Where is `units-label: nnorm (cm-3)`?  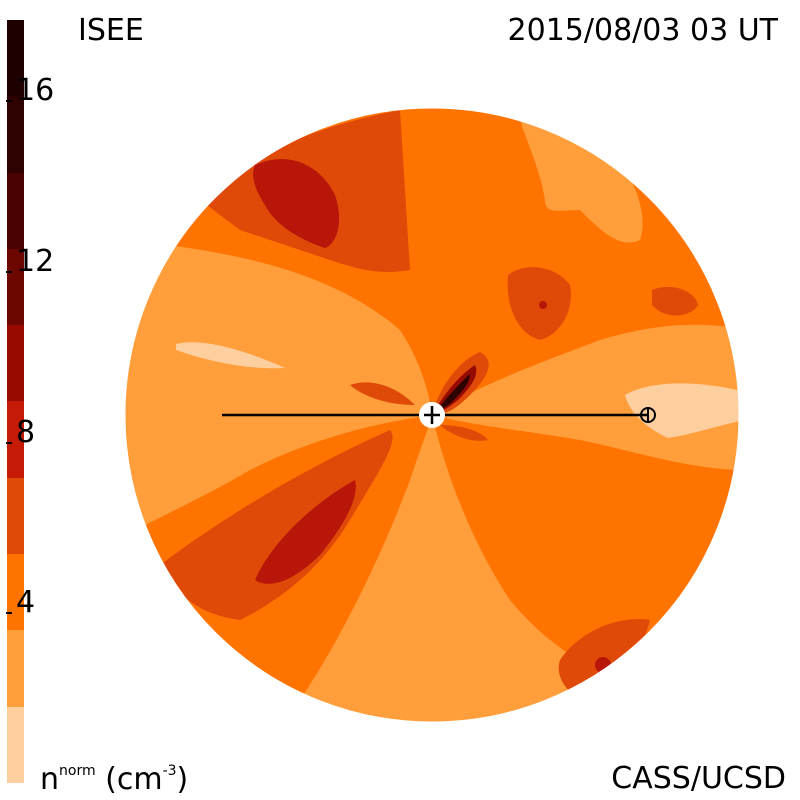 units-label: nnorm (cm-3) is located at coordinates (114, 779).